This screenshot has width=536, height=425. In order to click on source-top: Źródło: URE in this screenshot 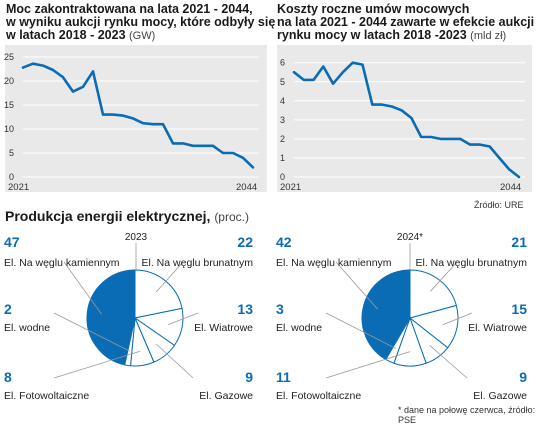, I will do `click(499, 205)`.